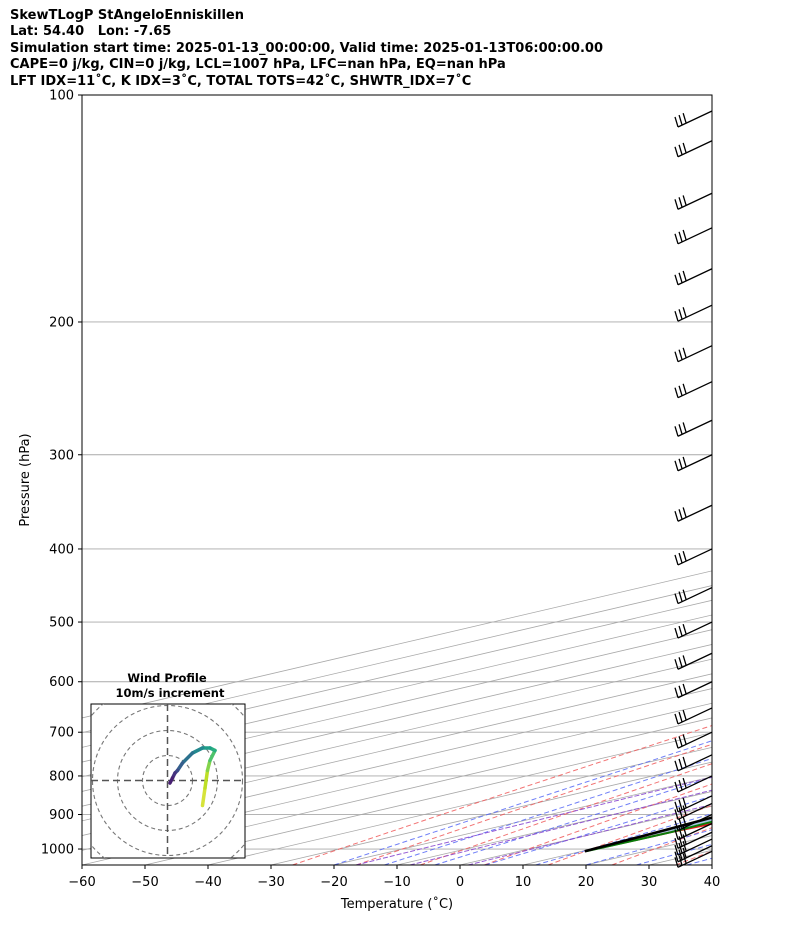  I want to click on x-tick-label: −20, so click(333, 882).